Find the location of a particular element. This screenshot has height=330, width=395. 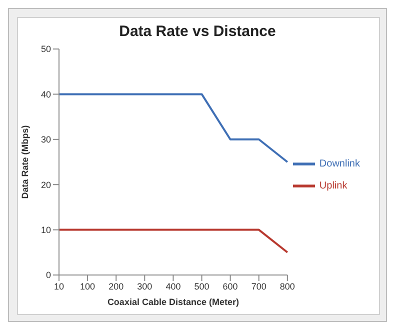

y-tick-label: 40 is located at coordinates (45, 94).